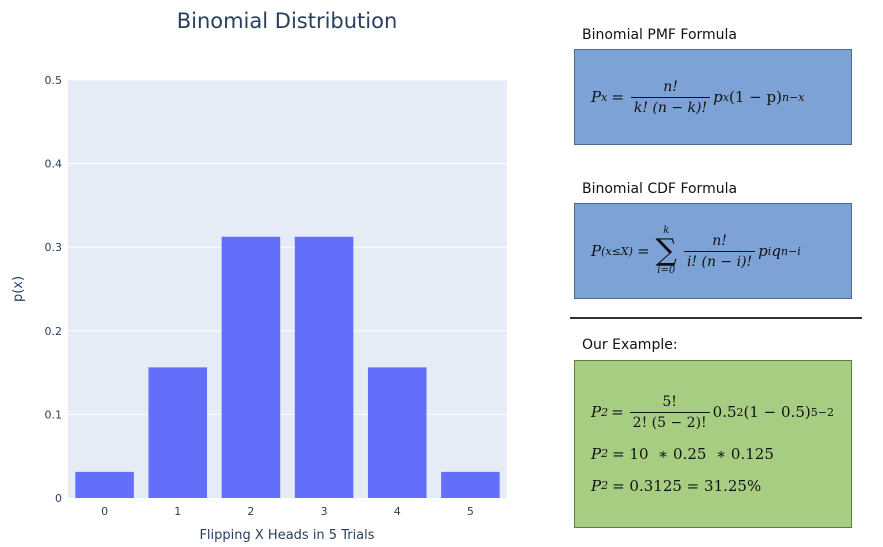 Image resolution: width=883 pixels, height=547 pixels. Describe the element at coordinates (790, 251) in the screenshot. I see `cdf-q-exponent: n−i` at that location.